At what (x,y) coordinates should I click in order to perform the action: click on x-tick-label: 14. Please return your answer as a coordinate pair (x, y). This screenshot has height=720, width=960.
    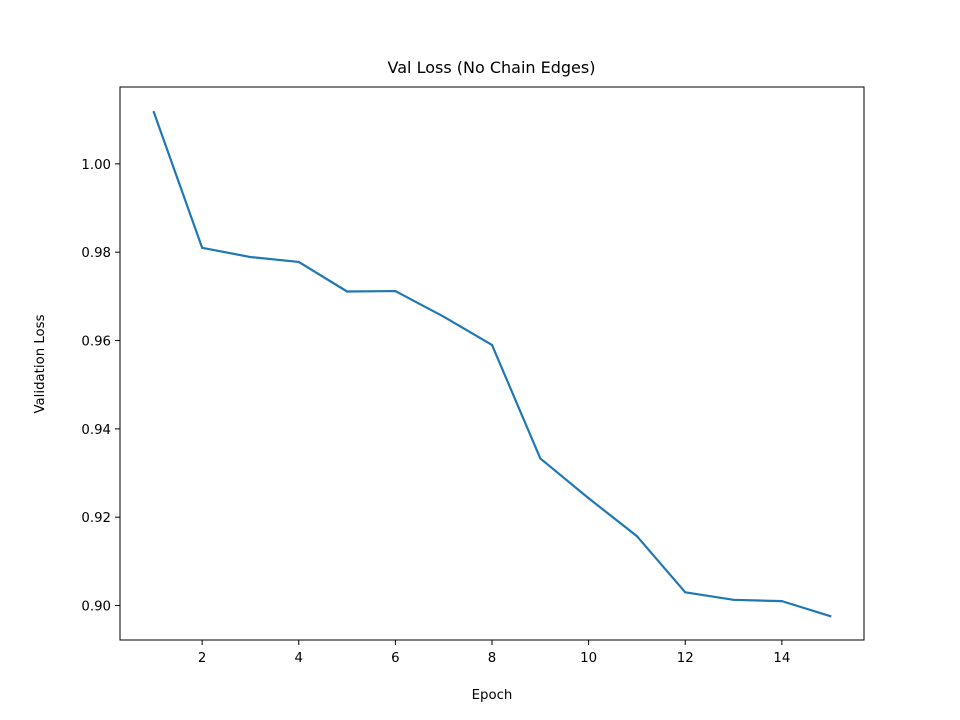
    Looking at the image, I should click on (781, 658).